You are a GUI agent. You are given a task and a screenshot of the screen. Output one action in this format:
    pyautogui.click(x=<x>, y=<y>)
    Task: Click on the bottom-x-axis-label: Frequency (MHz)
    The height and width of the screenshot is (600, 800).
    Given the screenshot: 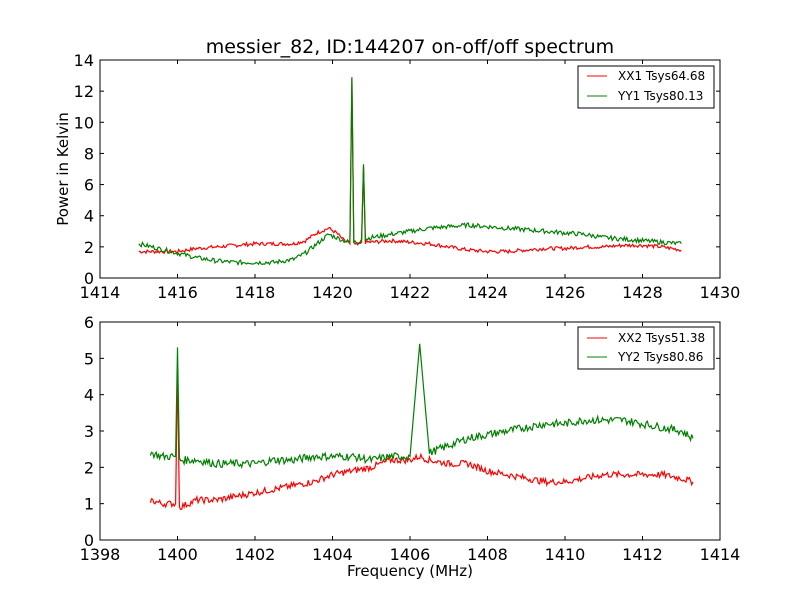 What is the action you would take?
    pyautogui.click(x=410, y=571)
    